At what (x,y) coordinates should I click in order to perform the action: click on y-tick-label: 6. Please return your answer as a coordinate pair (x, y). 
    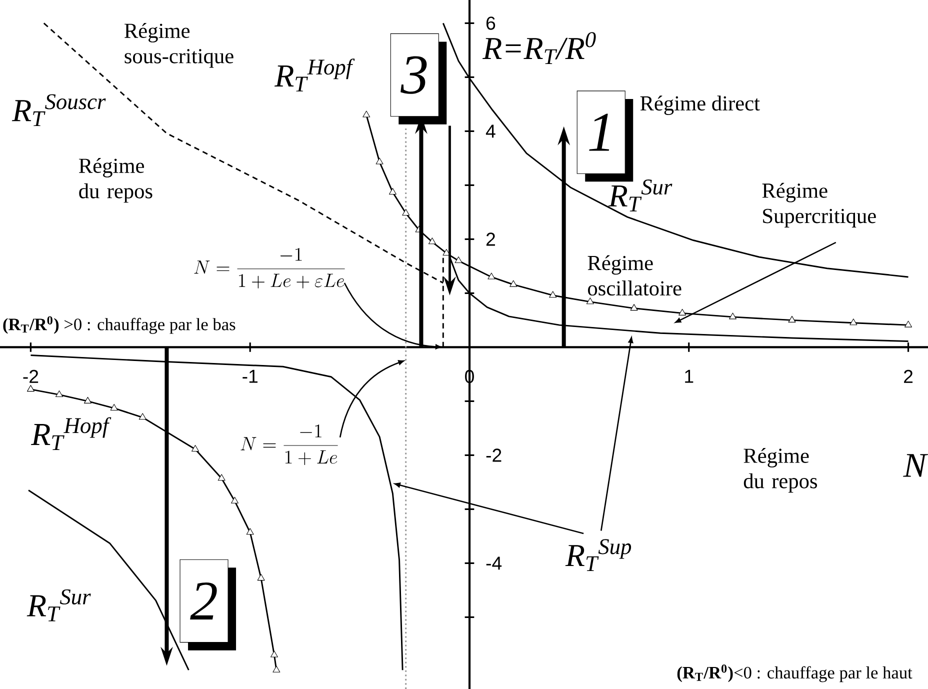
    Looking at the image, I should click on (491, 23).